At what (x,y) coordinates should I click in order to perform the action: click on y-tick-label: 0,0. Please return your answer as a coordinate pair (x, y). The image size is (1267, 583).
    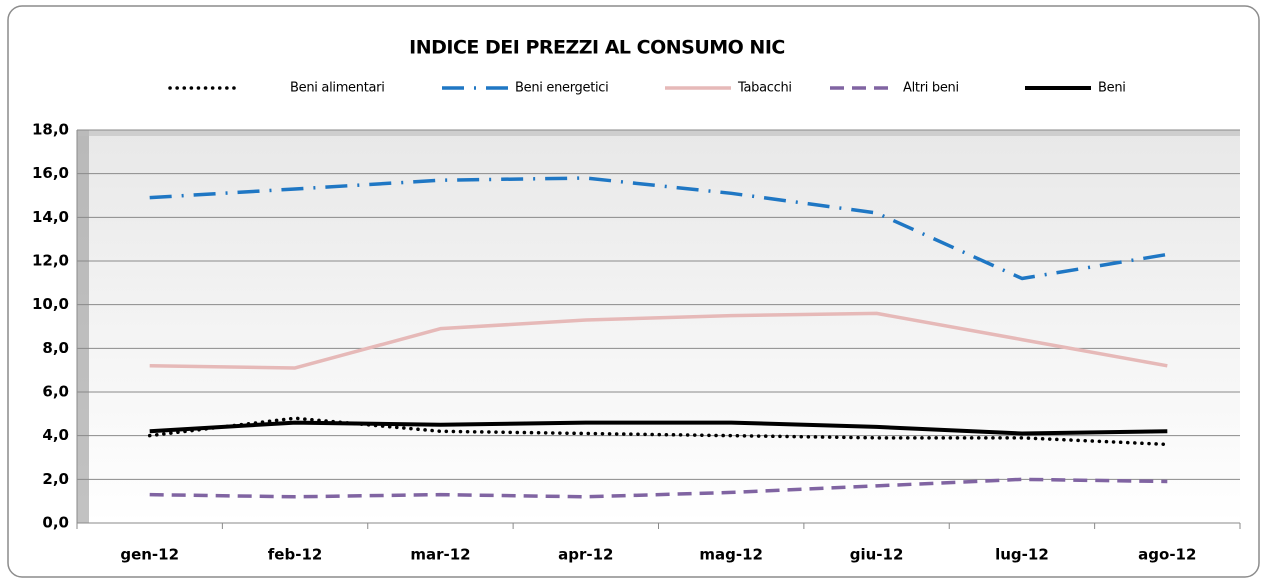
    Looking at the image, I should click on (55, 523).